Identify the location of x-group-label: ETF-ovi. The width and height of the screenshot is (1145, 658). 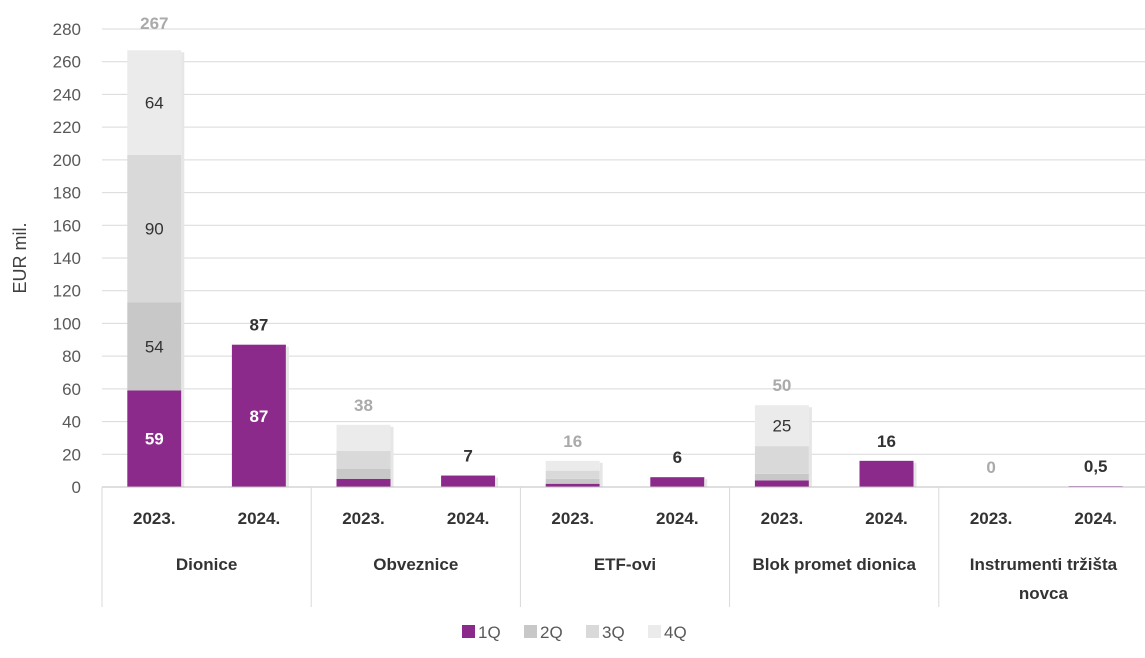
(625, 564).